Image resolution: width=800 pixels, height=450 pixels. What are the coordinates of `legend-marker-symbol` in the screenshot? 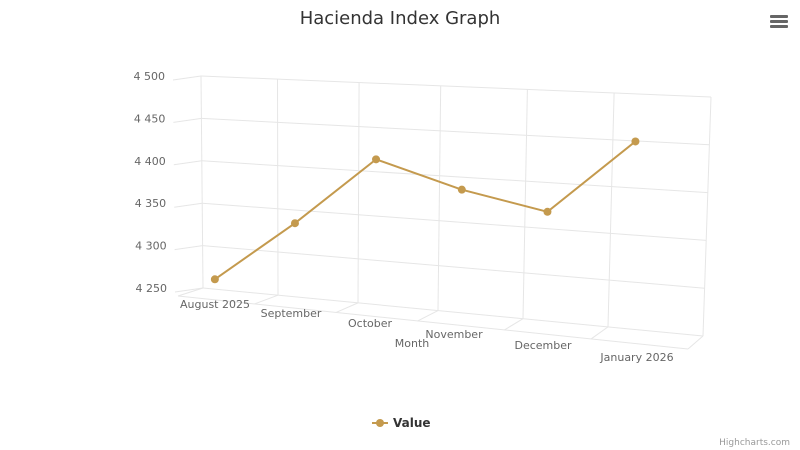 It's located at (380, 423).